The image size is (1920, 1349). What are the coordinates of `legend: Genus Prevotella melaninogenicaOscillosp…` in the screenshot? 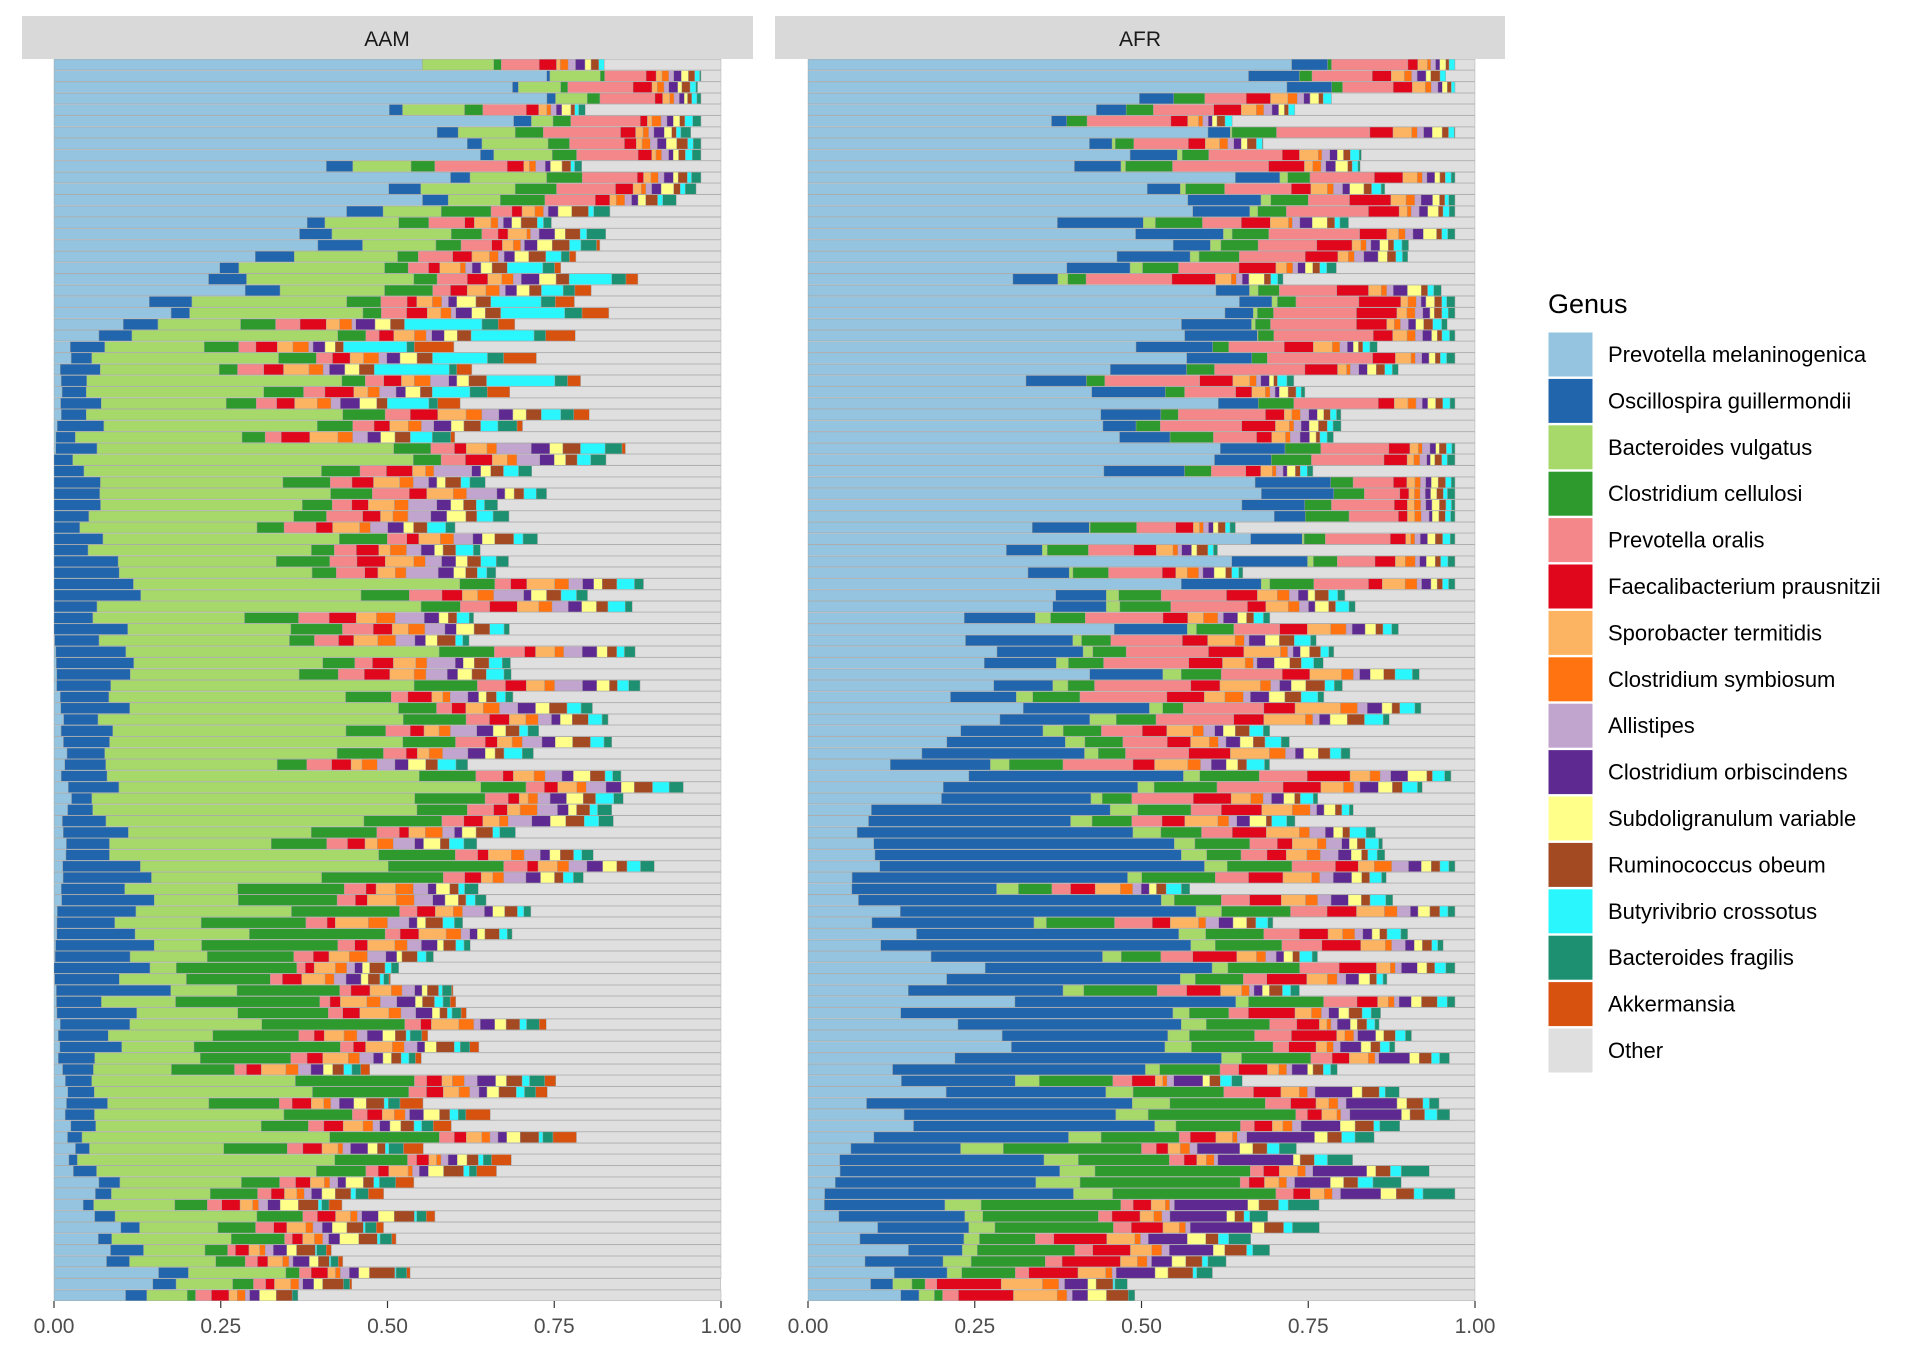 It's located at (1714, 681).